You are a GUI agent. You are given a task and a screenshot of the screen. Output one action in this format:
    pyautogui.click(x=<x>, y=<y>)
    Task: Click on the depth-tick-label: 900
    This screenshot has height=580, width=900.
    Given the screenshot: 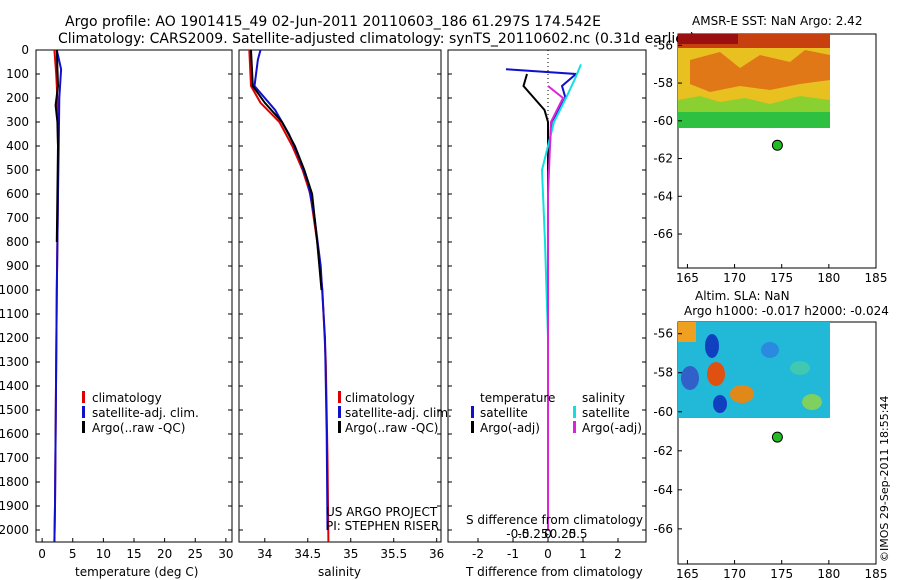 What is the action you would take?
    pyautogui.click(x=17, y=266)
    